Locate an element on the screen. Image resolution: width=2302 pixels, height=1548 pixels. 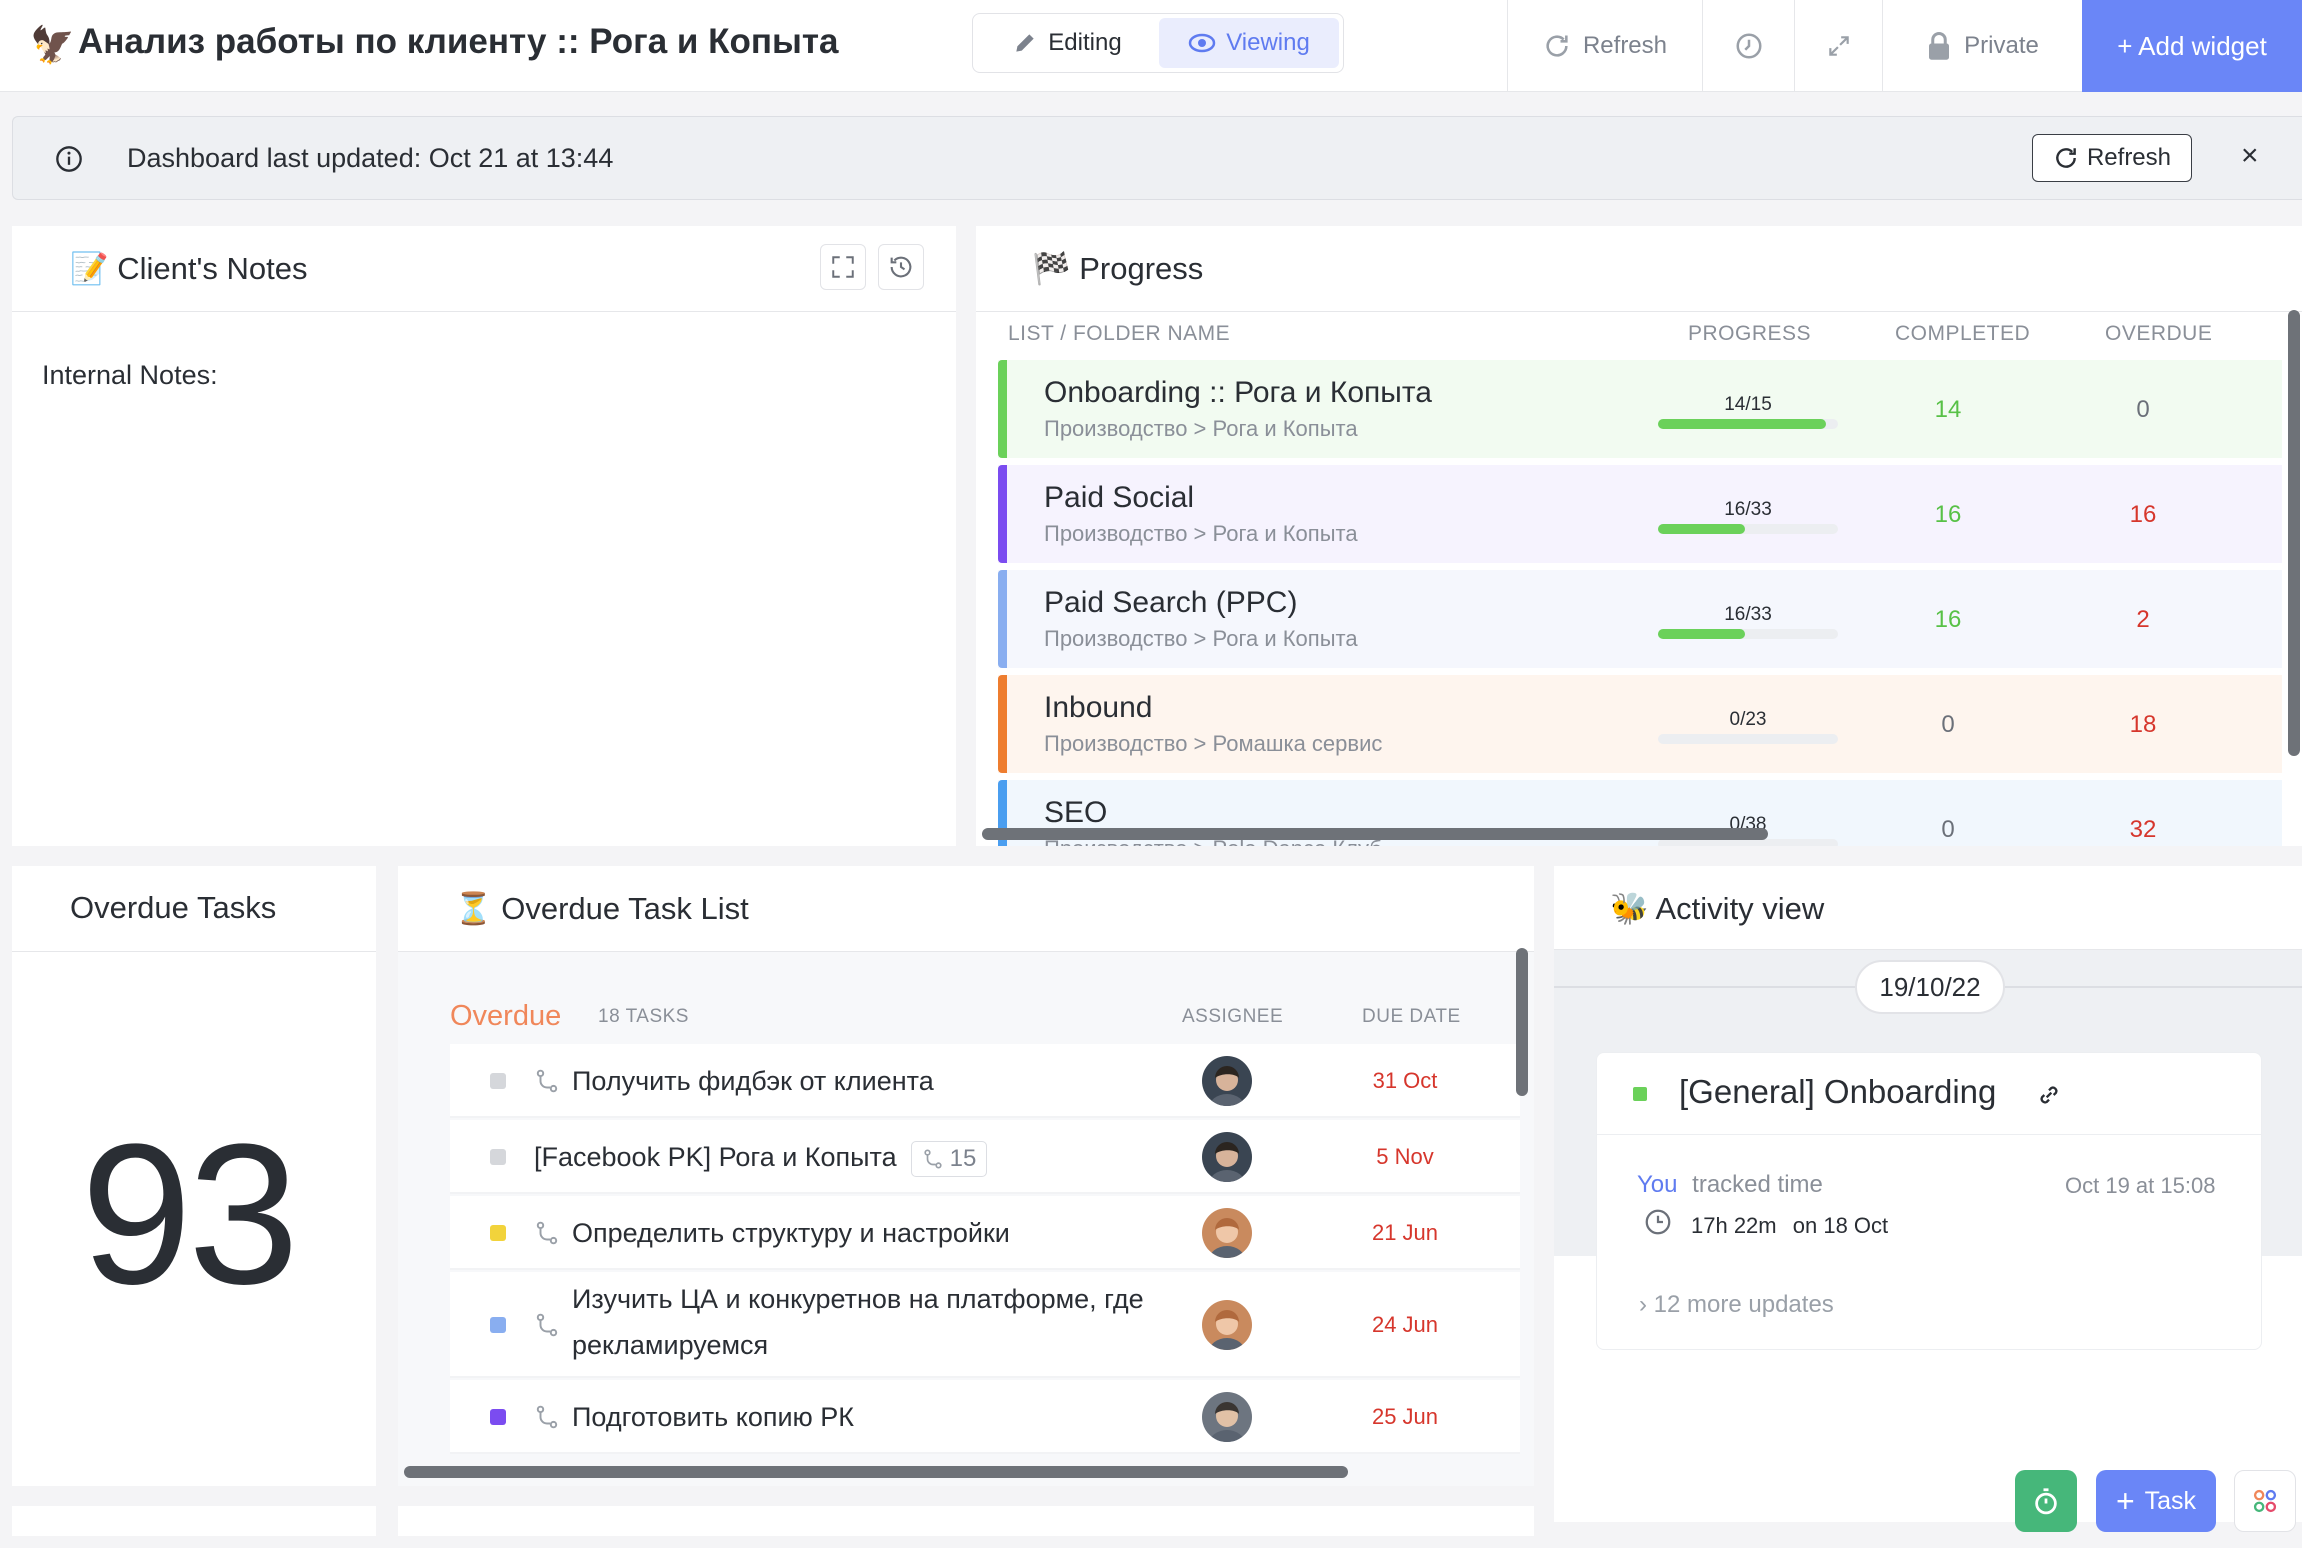
task-name: Определить структуру и настройки is located at coordinates (791, 1233).